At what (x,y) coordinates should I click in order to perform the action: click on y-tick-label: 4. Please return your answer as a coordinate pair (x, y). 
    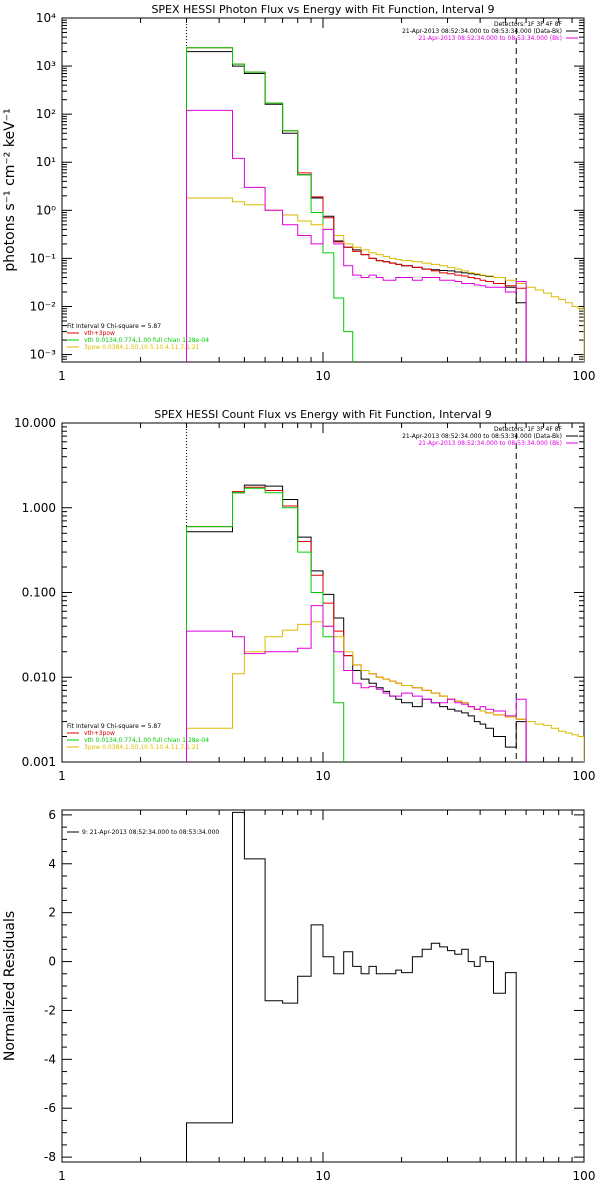
    Looking at the image, I should click on (52, 864).